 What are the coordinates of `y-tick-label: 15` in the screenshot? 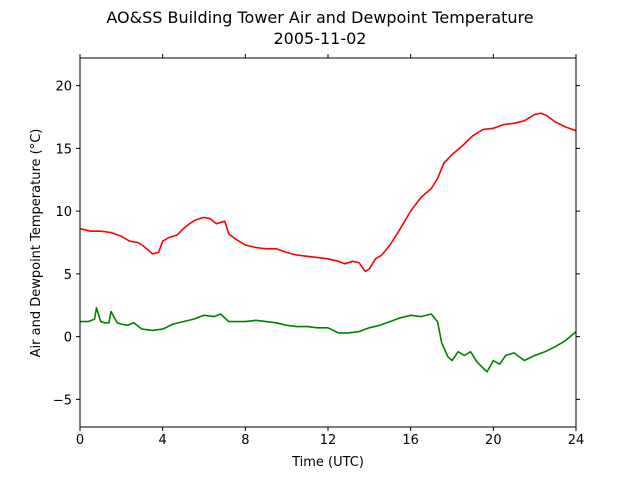 It's located at (63, 149).